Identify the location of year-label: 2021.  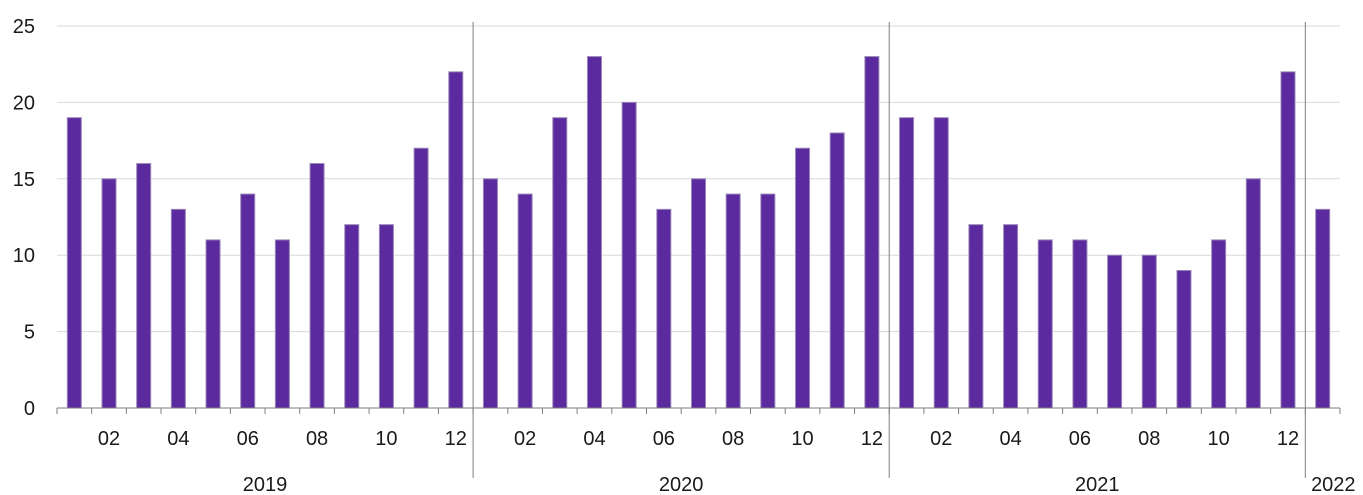
(1097, 484).